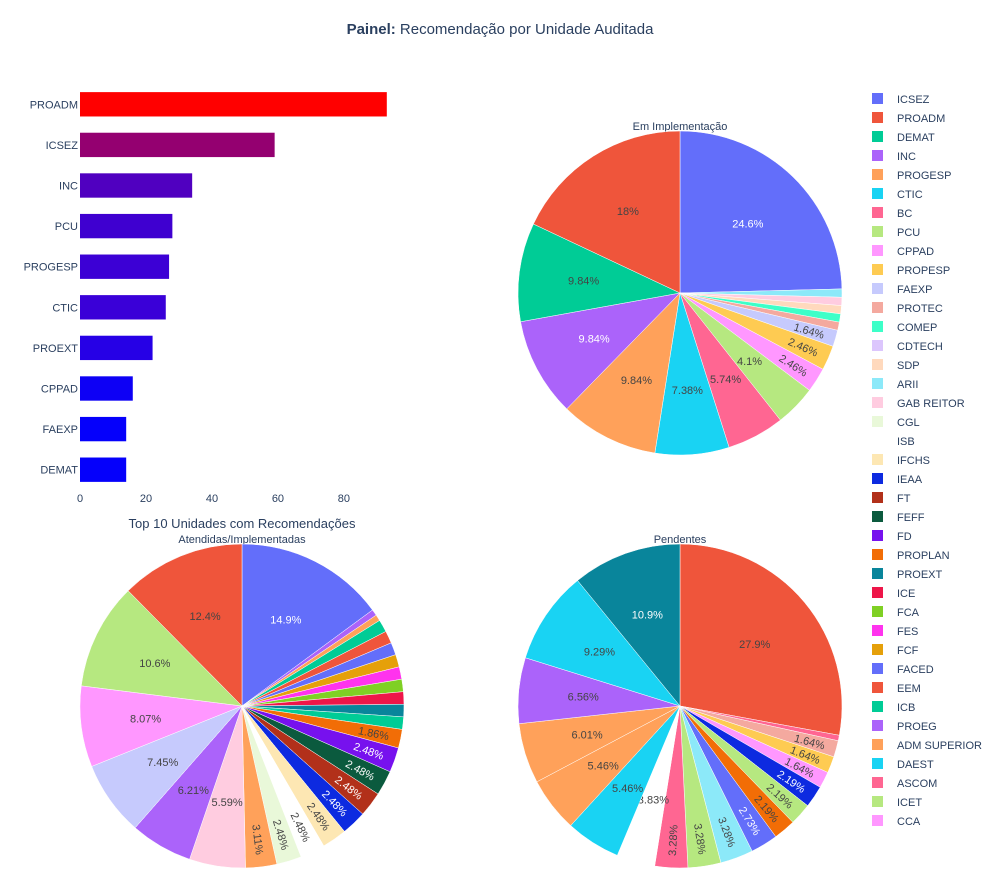 Image resolution: width=999 pixels, height=886 pixels. I want to click on legend-item-cgl: CGL, so click(896, 422).